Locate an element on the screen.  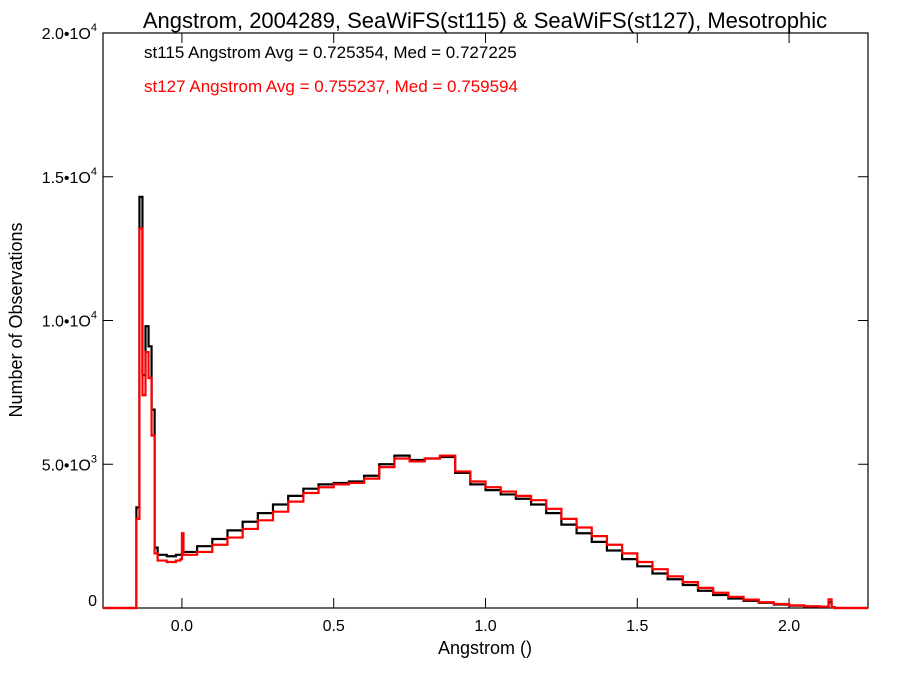
y-tick-label: 1.0•1O4 is located at coordinates (69, 320).